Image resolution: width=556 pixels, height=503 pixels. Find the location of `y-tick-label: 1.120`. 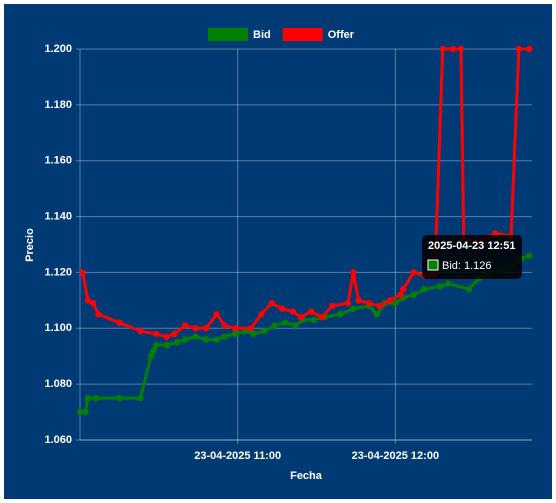

y-tick-label: 1.120 is located at coordinates (58, 272).